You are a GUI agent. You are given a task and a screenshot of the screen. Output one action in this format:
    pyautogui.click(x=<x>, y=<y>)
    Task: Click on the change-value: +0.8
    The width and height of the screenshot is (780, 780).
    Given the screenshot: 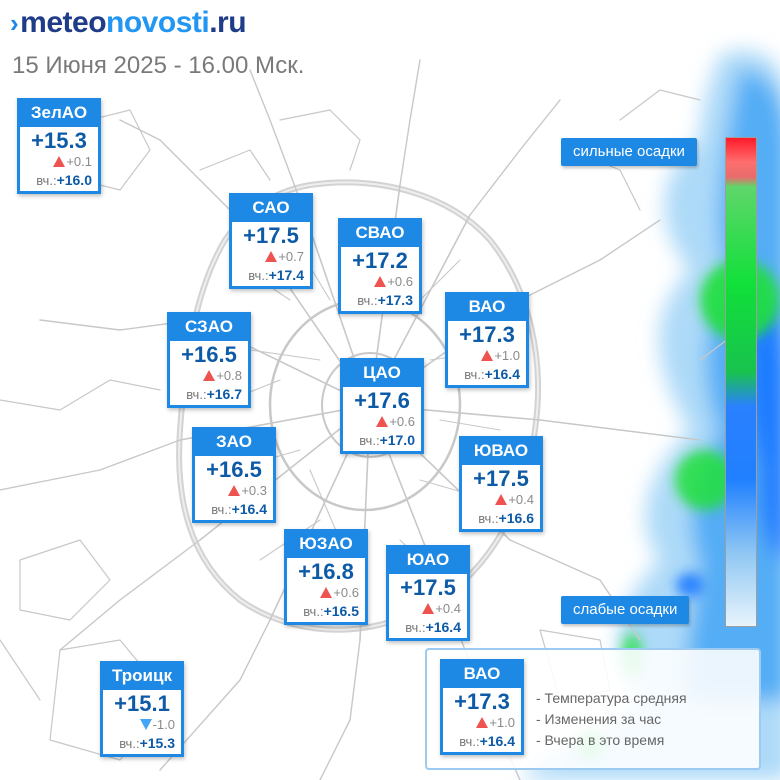 What is the action you would take?
    pyautogui.click(x=229, y=375)
    